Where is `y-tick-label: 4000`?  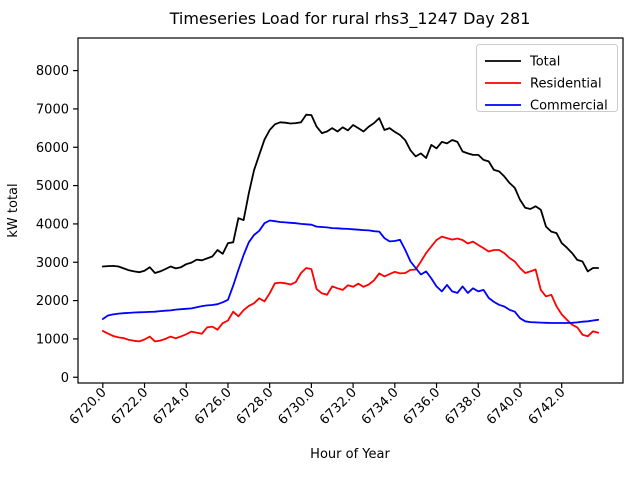
y-tick-label: 4000 is located at coordinates (52, 224).